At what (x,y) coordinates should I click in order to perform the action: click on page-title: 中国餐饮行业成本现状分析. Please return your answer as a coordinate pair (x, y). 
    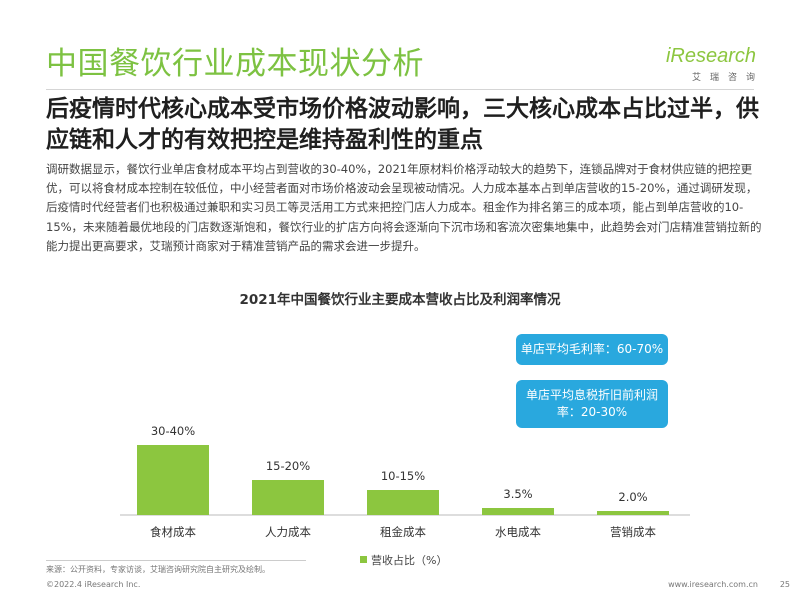
    Looking at the image, I should click on (235, 64).